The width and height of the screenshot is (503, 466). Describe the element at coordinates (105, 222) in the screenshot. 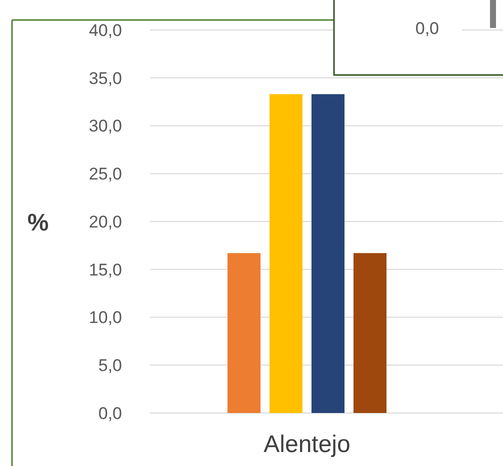

I see `y-tick-label: 20,0` at that location.